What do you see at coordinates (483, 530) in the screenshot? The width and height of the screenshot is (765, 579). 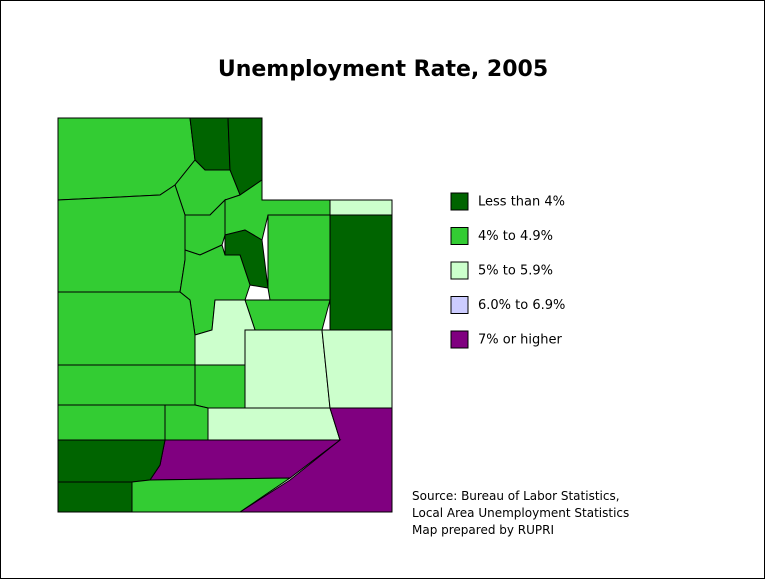 I see `source-line: Map prepared by RUPRI` at bounding box center [483, 530].